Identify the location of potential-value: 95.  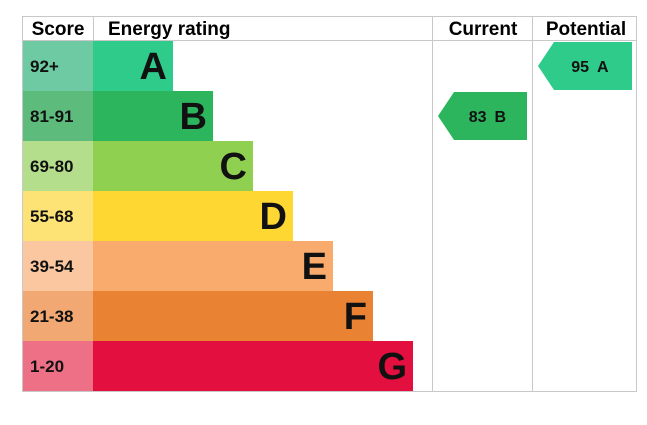
(580, 67).